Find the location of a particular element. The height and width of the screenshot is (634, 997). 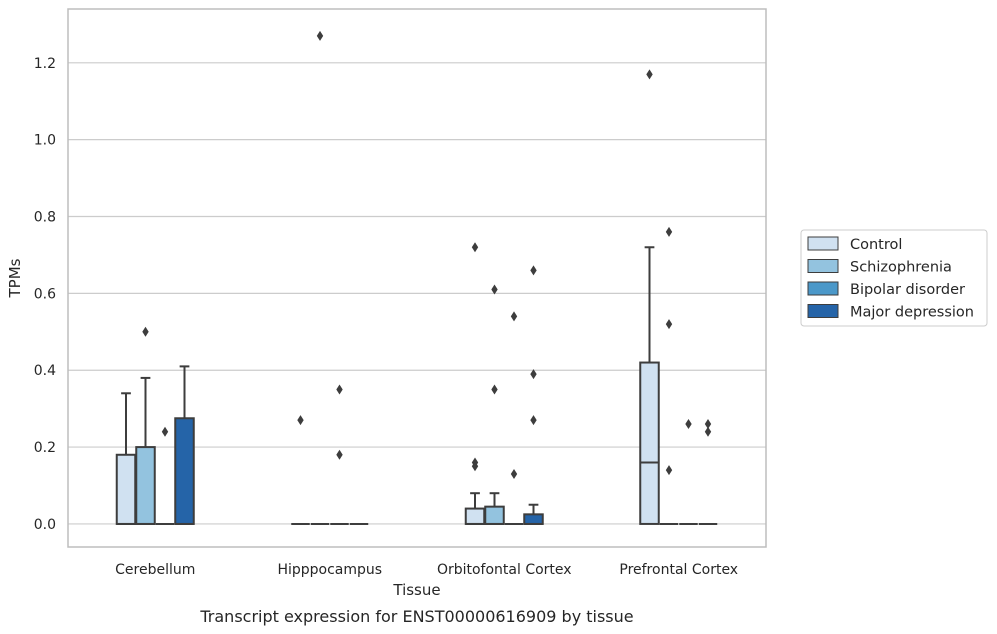

y-tick-label: 1.2 is located at coordinates (45, 64).